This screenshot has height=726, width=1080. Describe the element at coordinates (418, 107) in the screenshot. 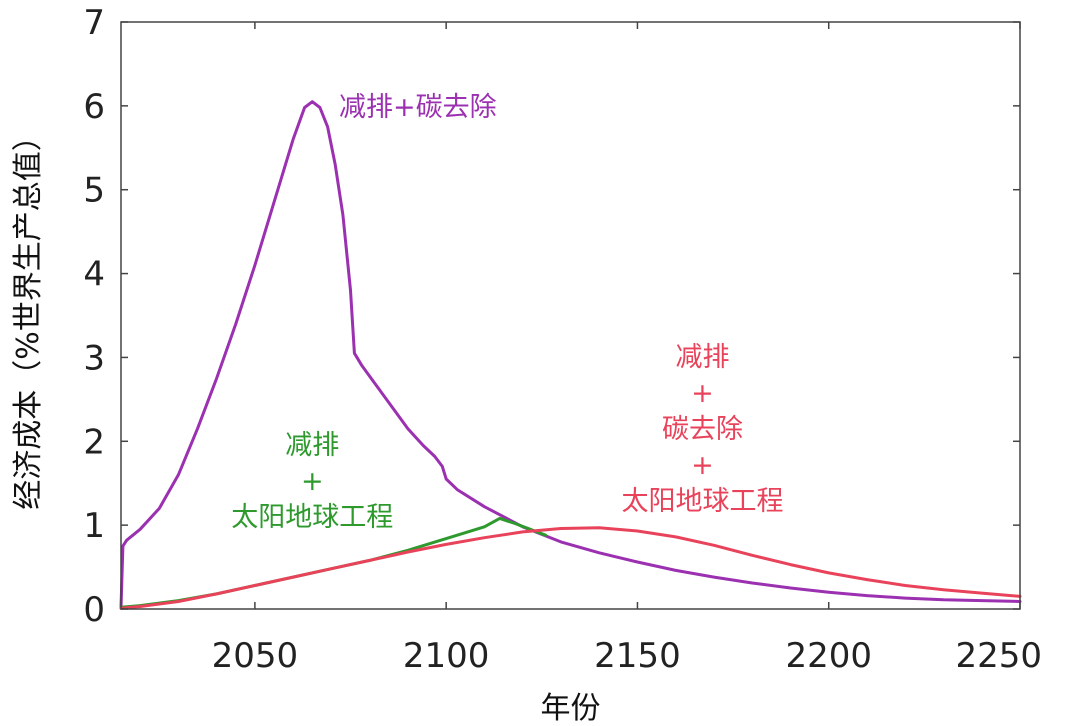

I see `annotation-text: 减排+碳去除` at that location.